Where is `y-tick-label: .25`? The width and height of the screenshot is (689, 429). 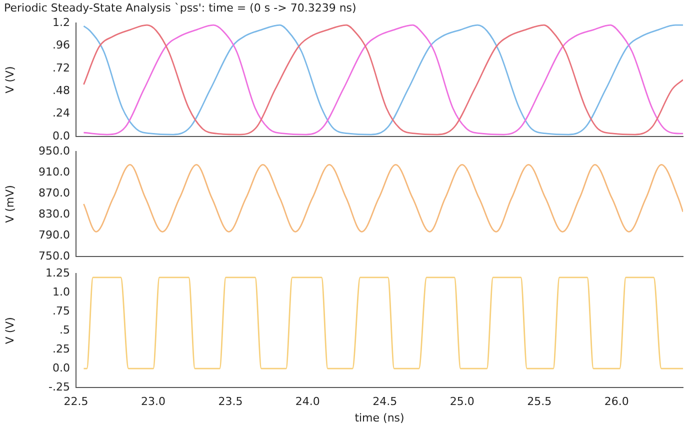
y-tick-label: .25 is located at coordinates (61, 349).